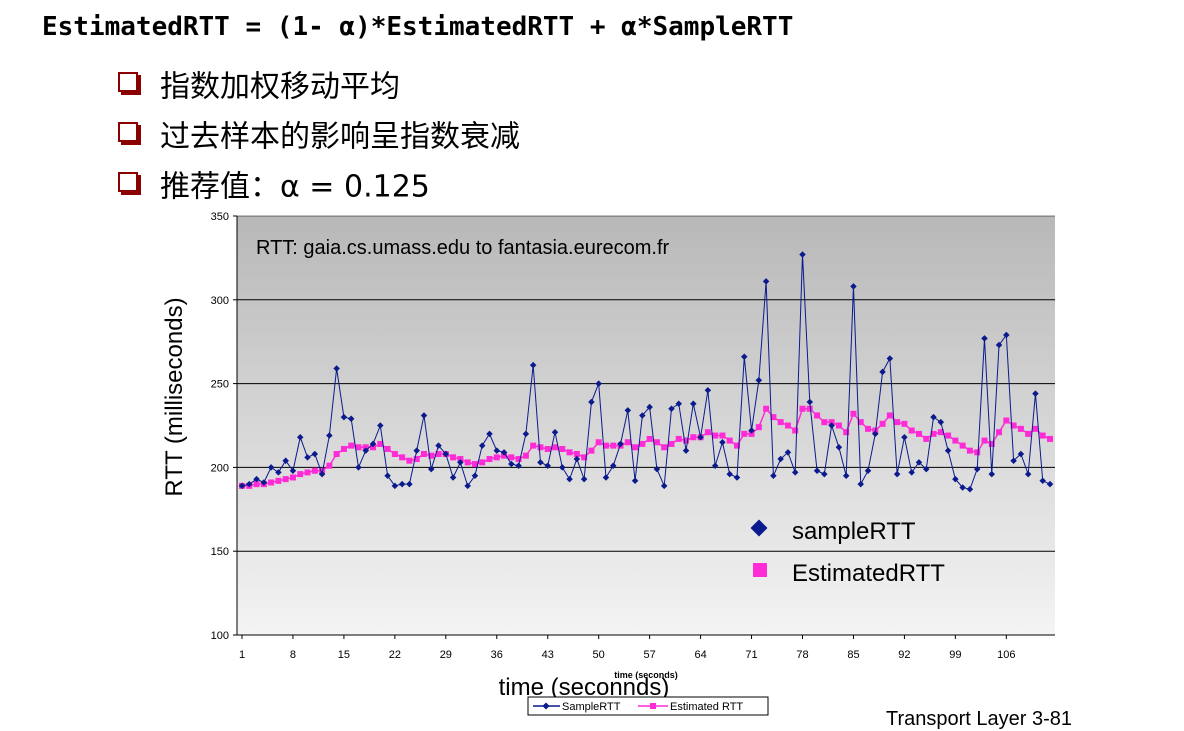 This screenshot has height=731, width=1184. I want to click on y-axis-label: RTT (milliseconds), so click(174, 396).